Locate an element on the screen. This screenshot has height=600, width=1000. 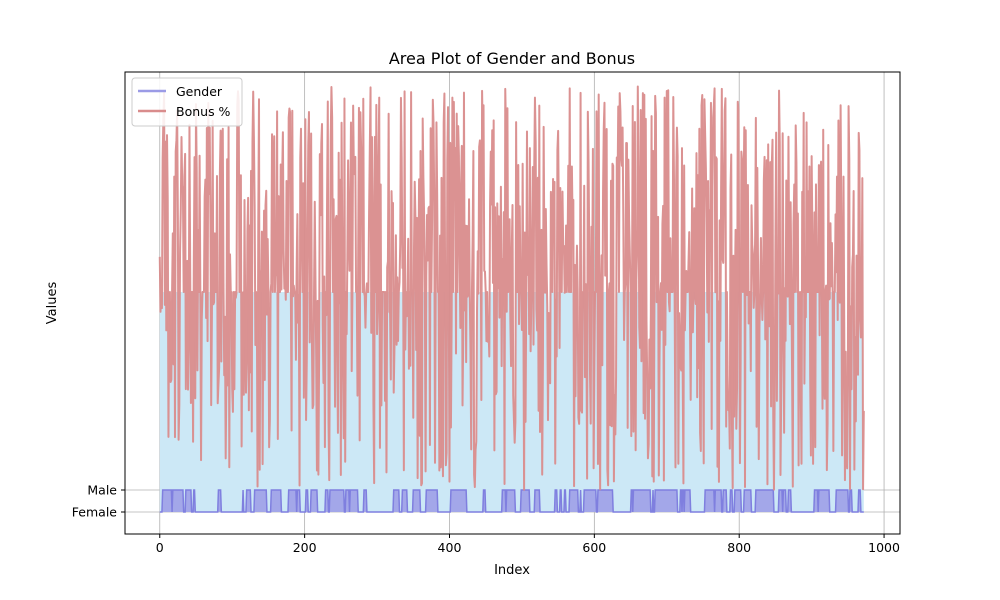
legend-bonus-label: Bonus % is located at coordinates (203, 111).